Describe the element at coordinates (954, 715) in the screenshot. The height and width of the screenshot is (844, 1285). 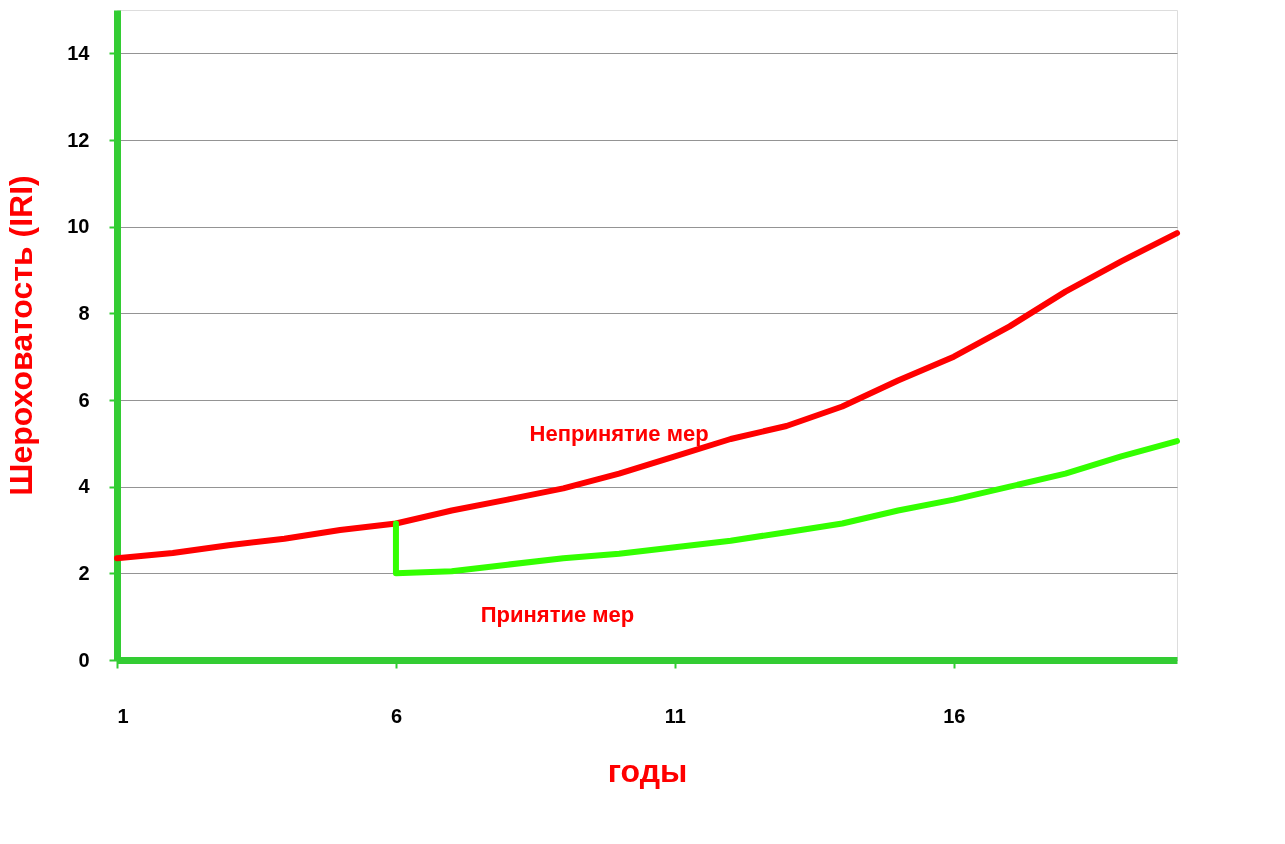
I see `x-tick-label: 16` at that location.